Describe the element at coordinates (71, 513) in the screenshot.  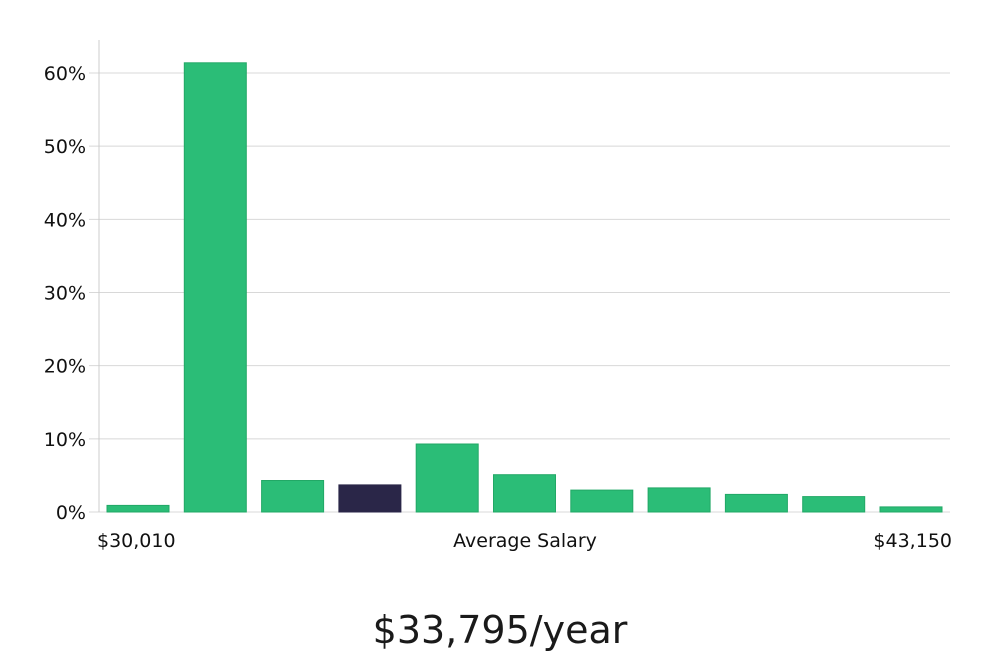
I see `y-tick-label: 0%` at that location.